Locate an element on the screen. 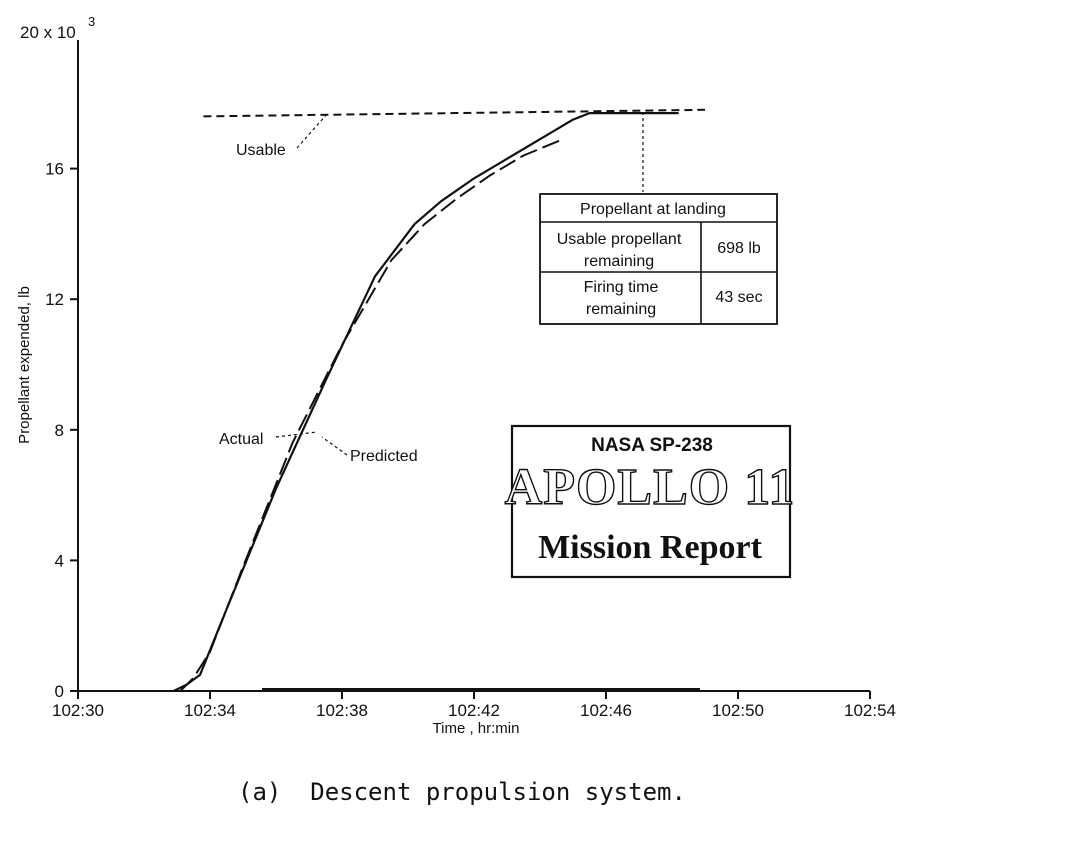 Image resolution: width=1076 pixels, height=842 pixels. table-row1-value: 698 lb is located at coordinates (739, 248).